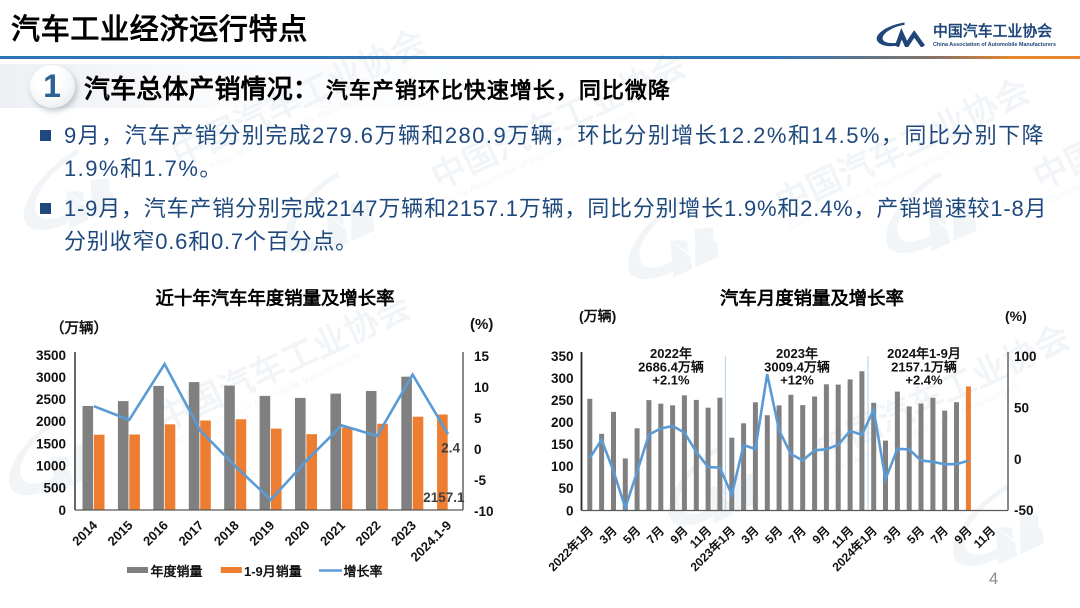 This screenshot has width=1080, height=608. I want to click on svg-text: +12%, so click(797, 380).